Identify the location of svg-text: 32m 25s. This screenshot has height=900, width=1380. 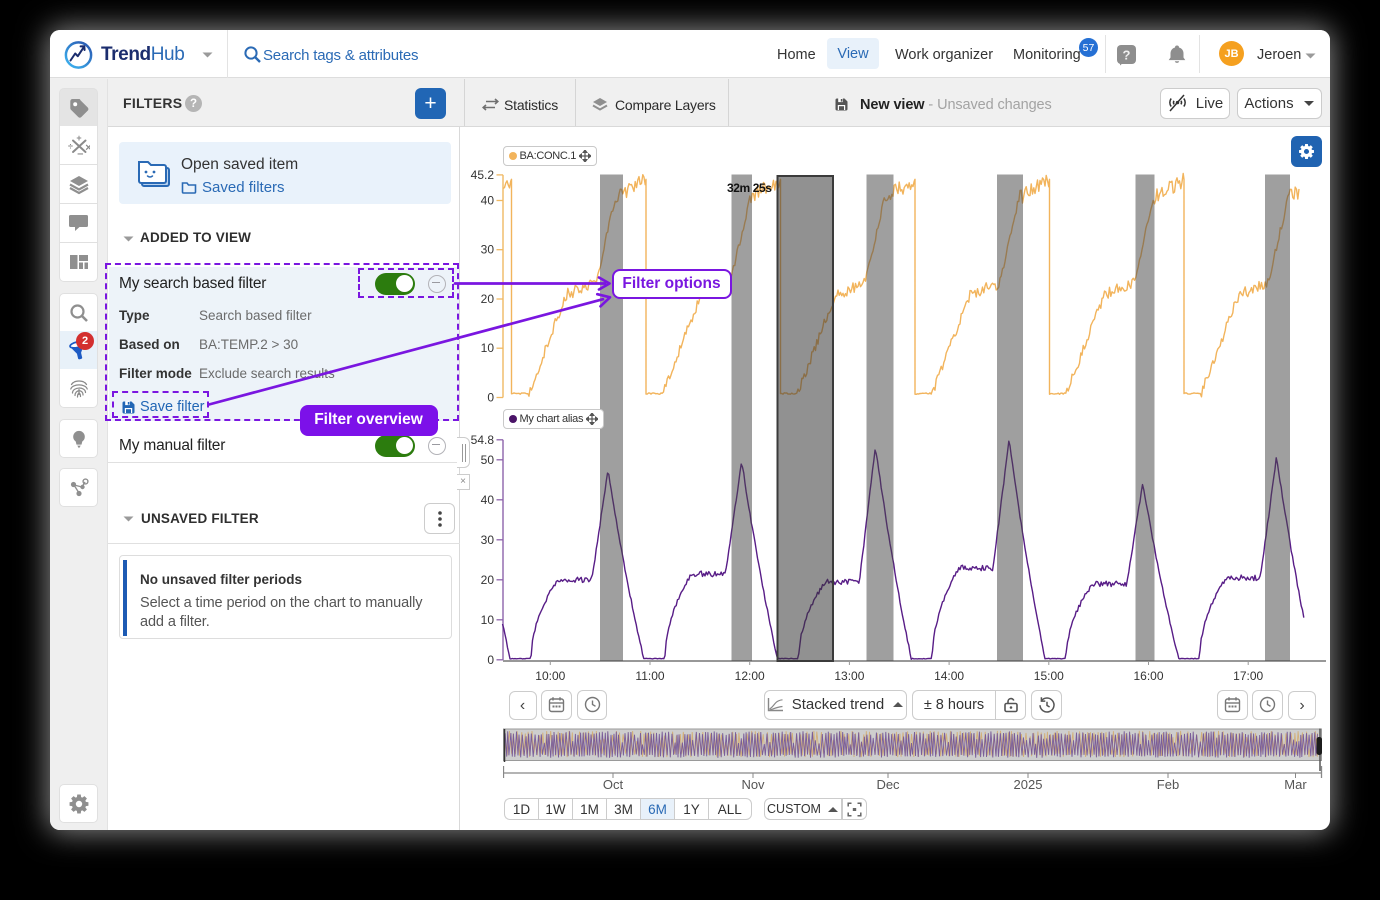
(749, 188).